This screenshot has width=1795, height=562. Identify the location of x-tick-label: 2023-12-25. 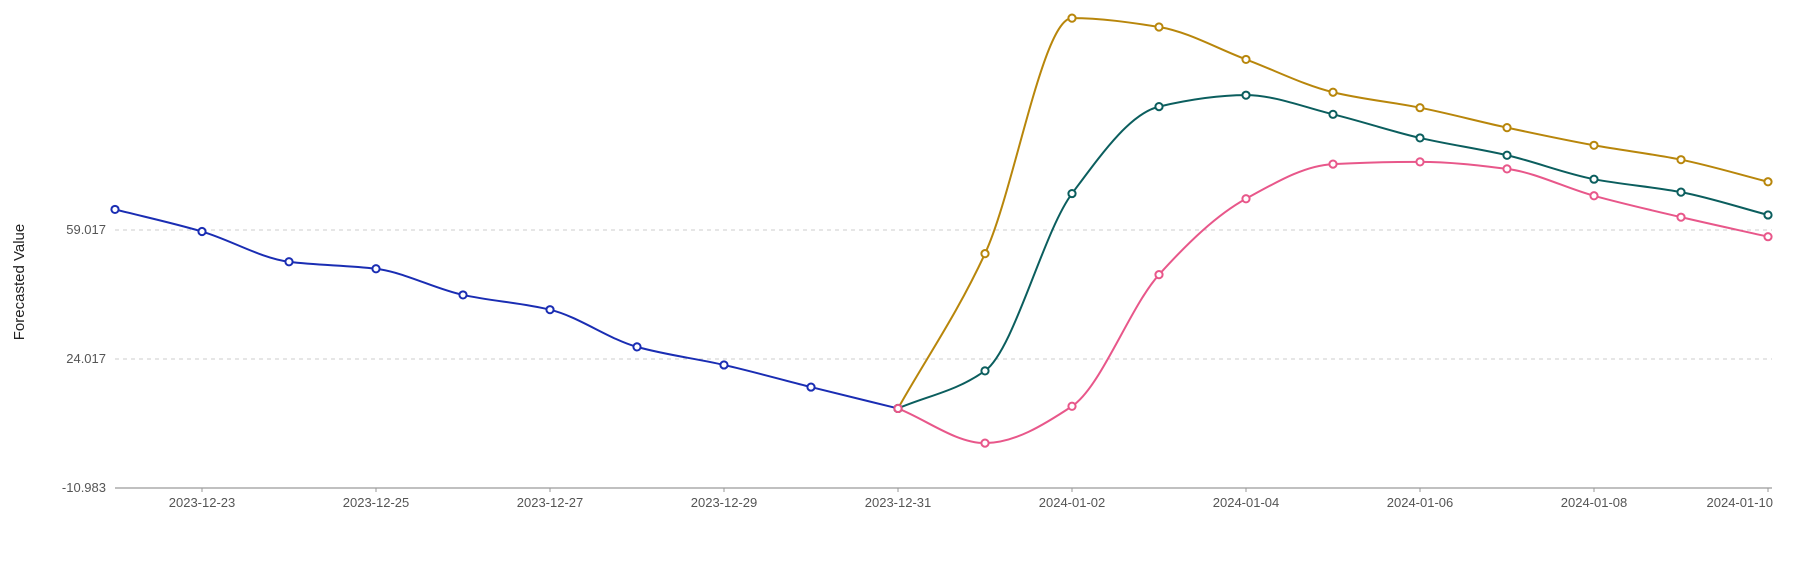
(376, 502).